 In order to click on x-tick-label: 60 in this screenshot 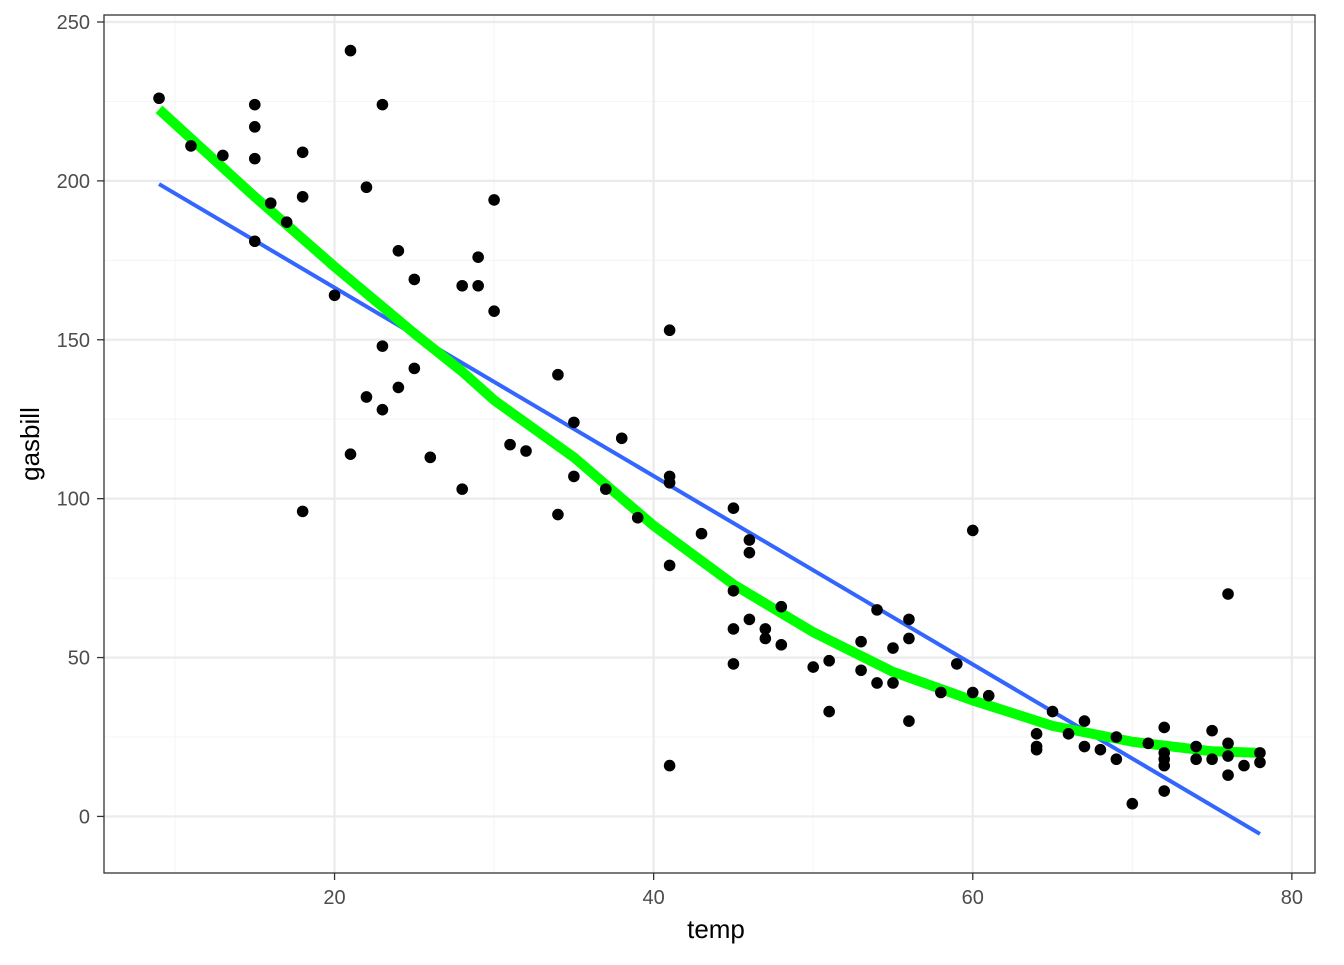, I will do `click(973, 898)`.